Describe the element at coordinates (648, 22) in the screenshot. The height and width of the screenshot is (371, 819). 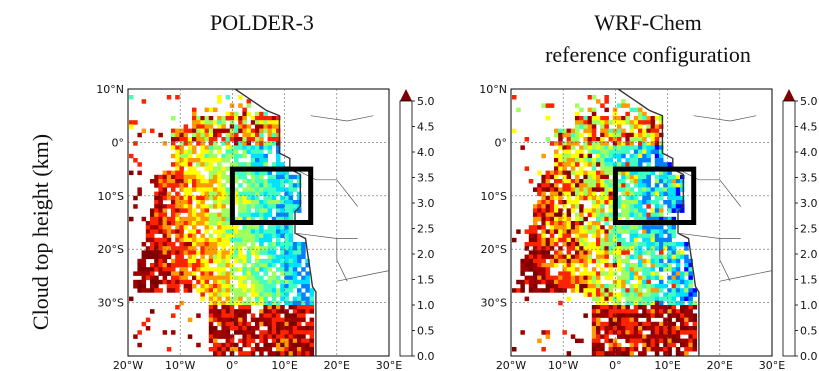
I see `panel-title: WRF-Chem` at that location.